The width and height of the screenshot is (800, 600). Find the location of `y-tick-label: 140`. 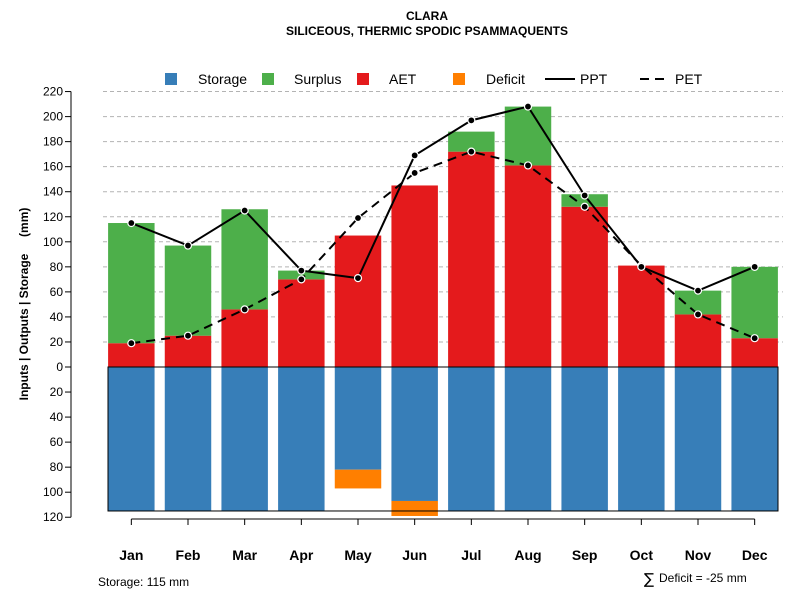

y-tick-label: 140 is located at coordinates (53, 192).